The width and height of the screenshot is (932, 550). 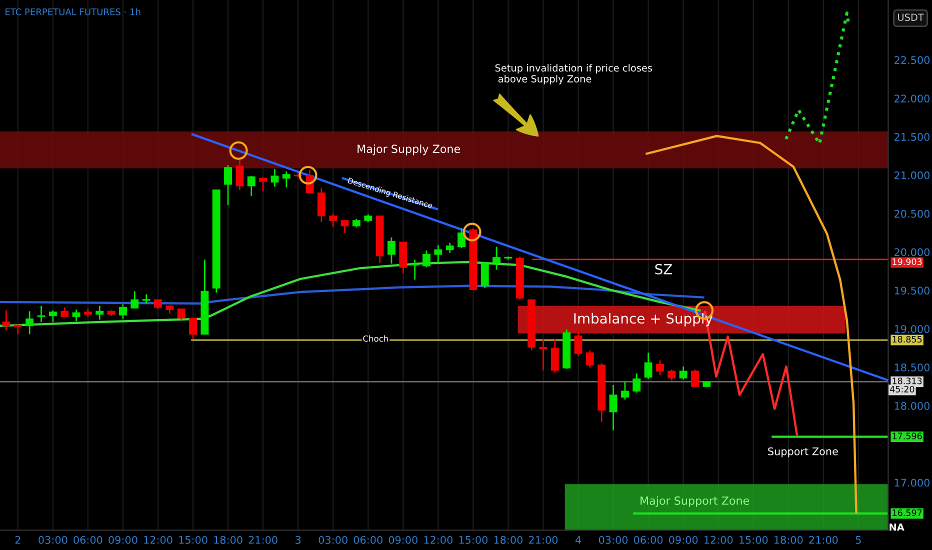 I want to click on annotation: Setup invalidation if price closes above Supply Zone, so click(x=573, y=74).